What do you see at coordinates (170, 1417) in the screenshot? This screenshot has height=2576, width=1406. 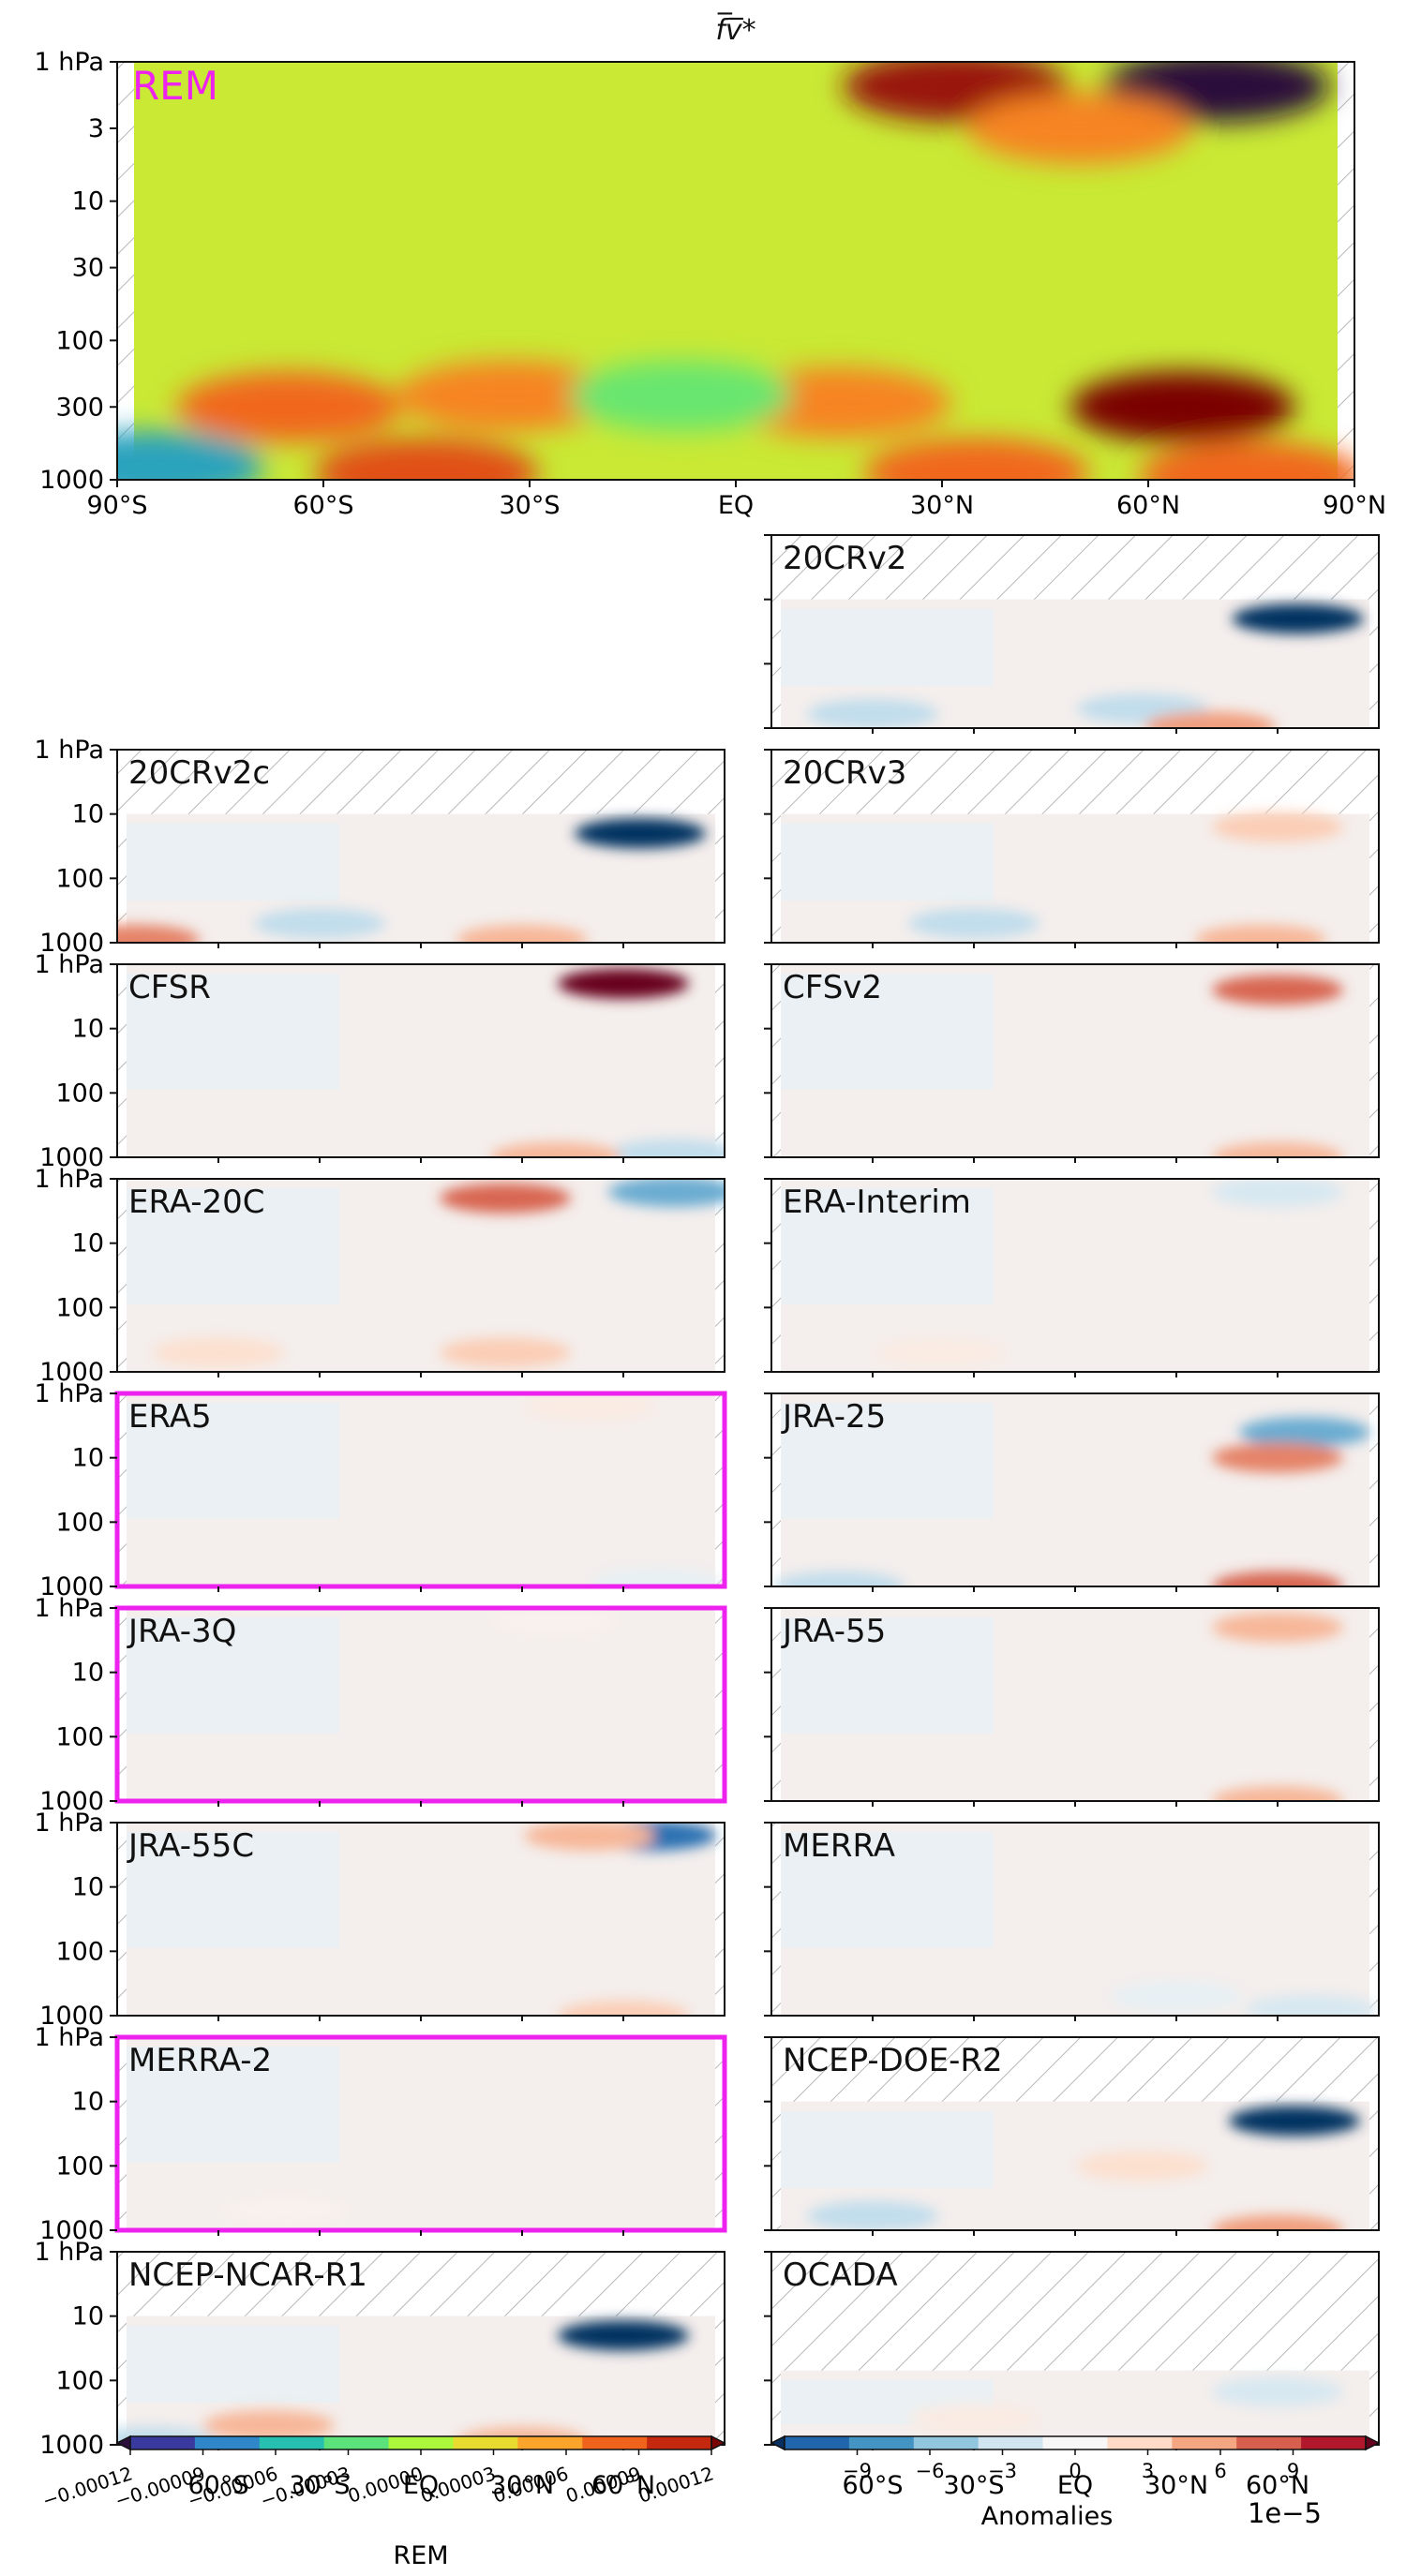 I see `panel-label: ERA5` at bounding box center [170, 1417].